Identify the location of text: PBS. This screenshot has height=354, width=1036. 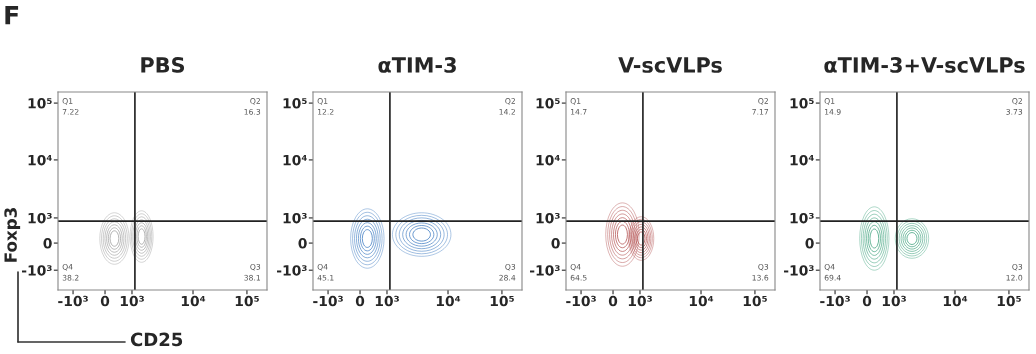
(163, 65).